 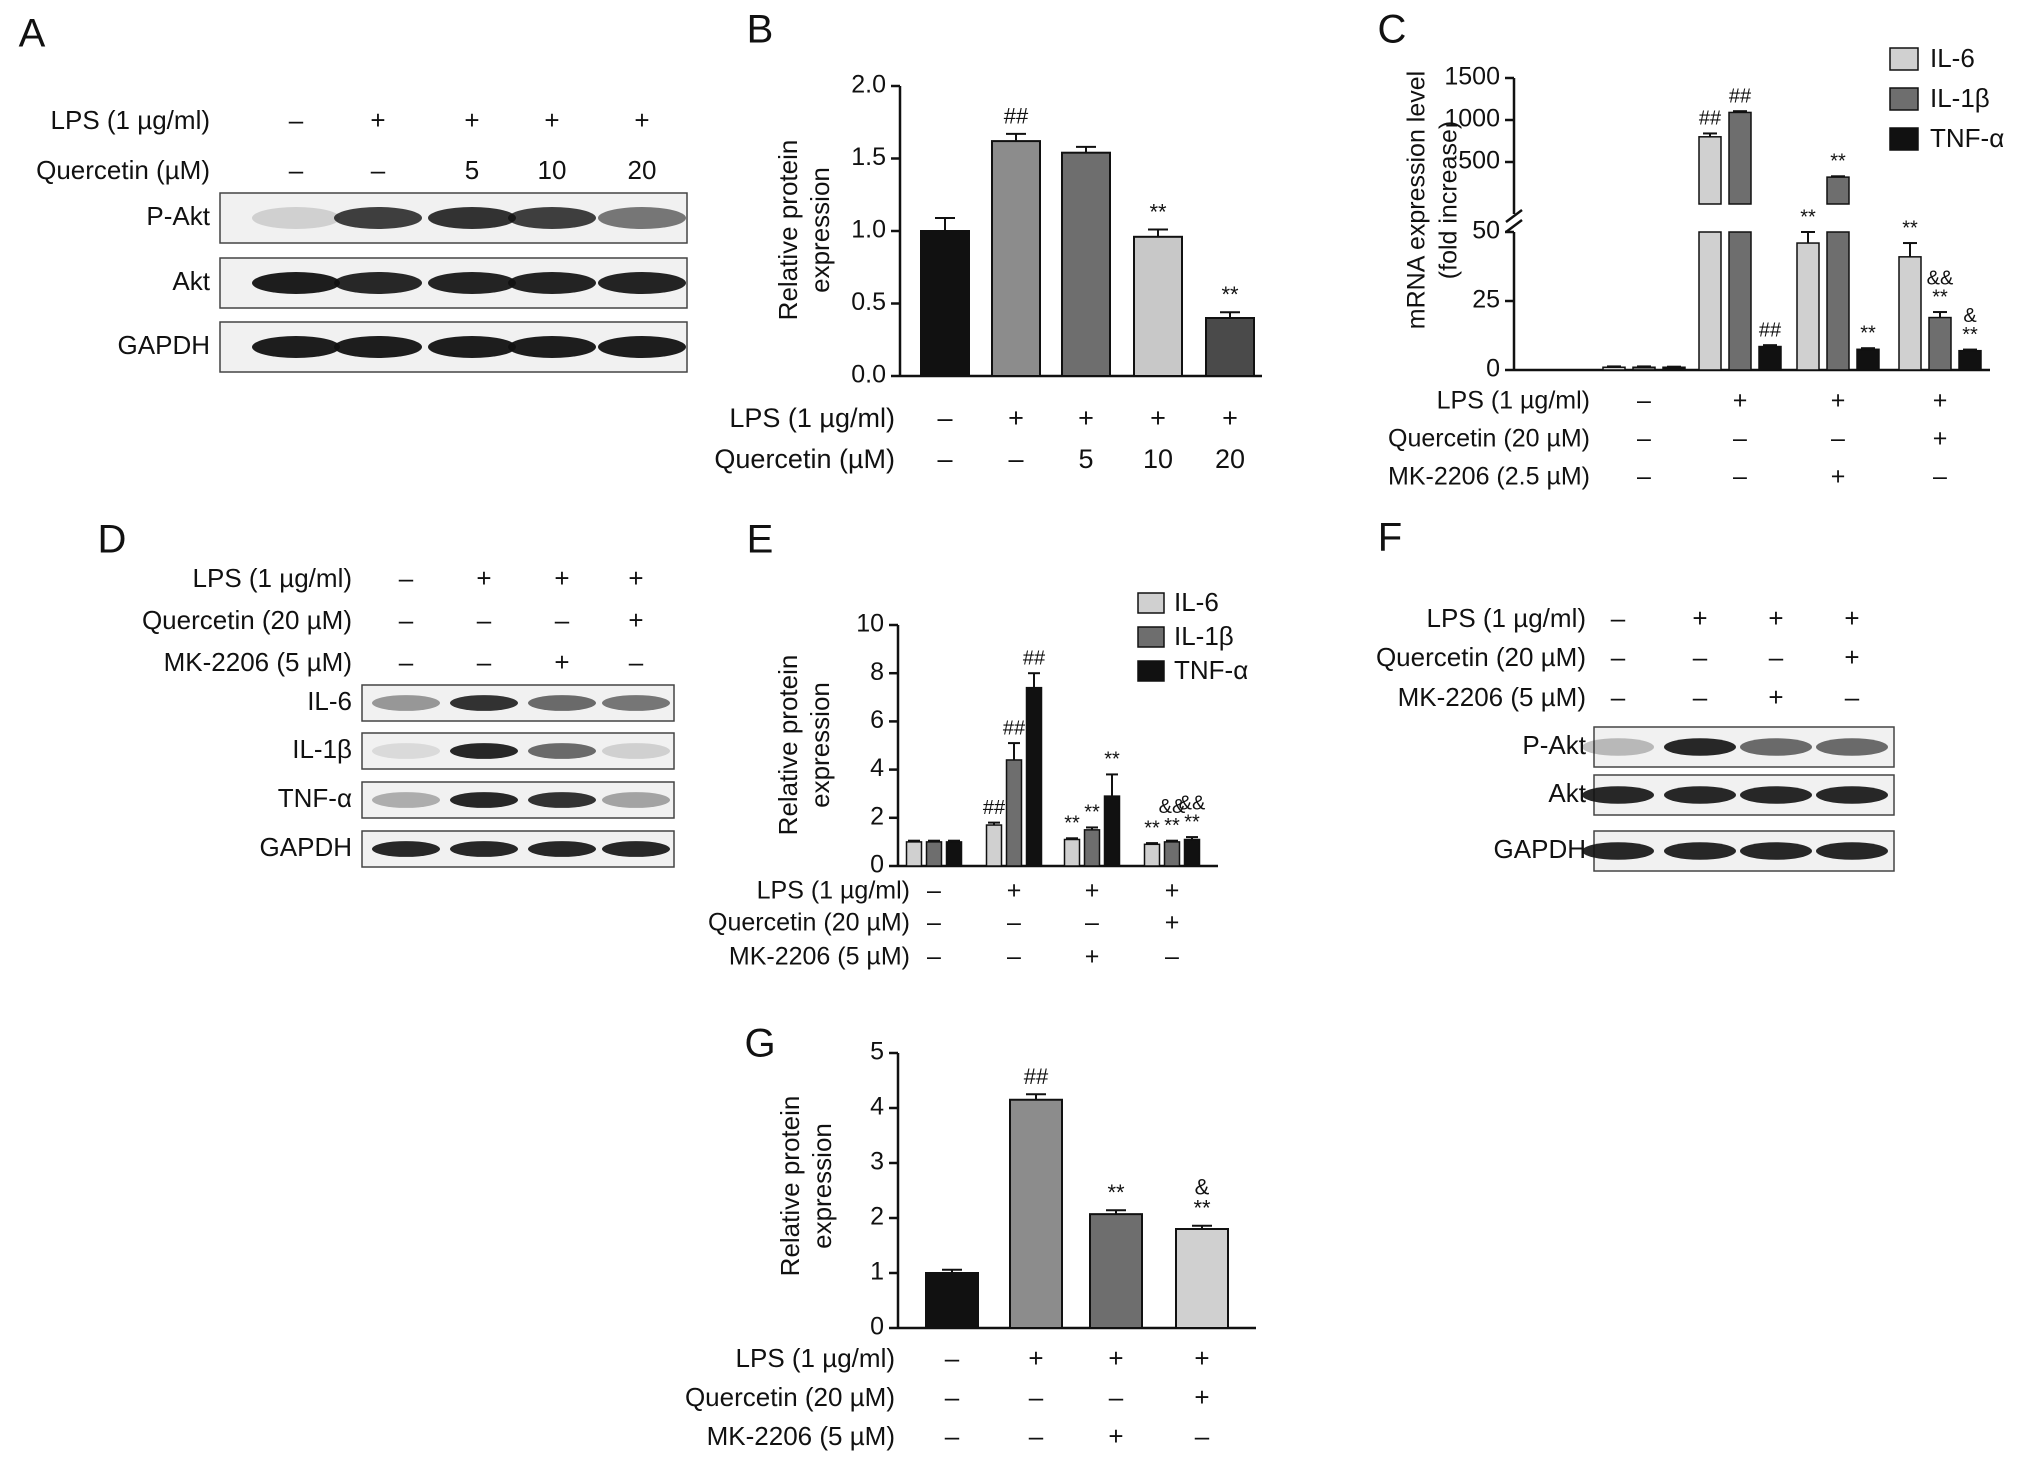 What do you see at coordinates (329, 701) in the screenshot?
I see `band-label: IL-6` at bounding box center [329, 701].